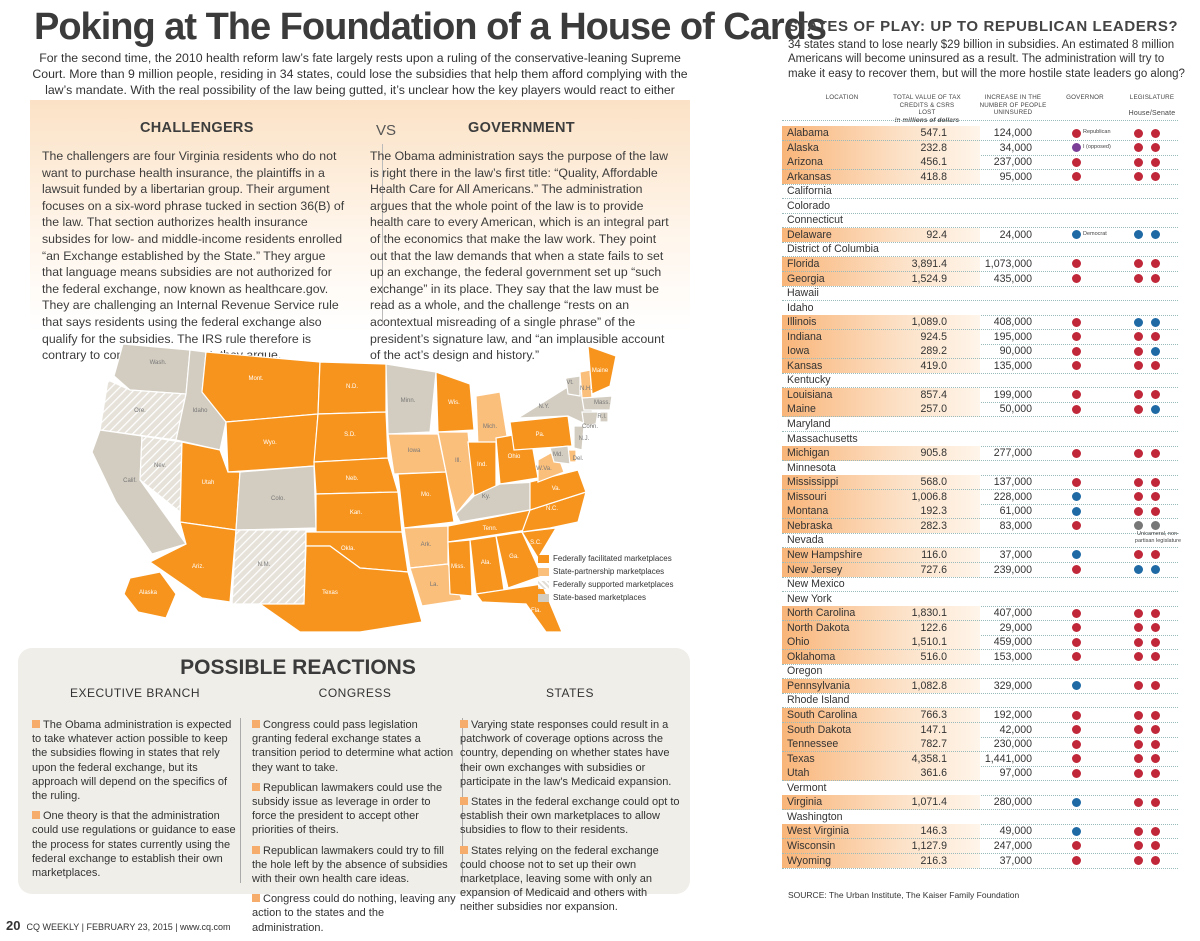  What do you see at coordinates (543, 584) in the screenshot?
I see `legend-swatch` at bounding box center [543, 584].